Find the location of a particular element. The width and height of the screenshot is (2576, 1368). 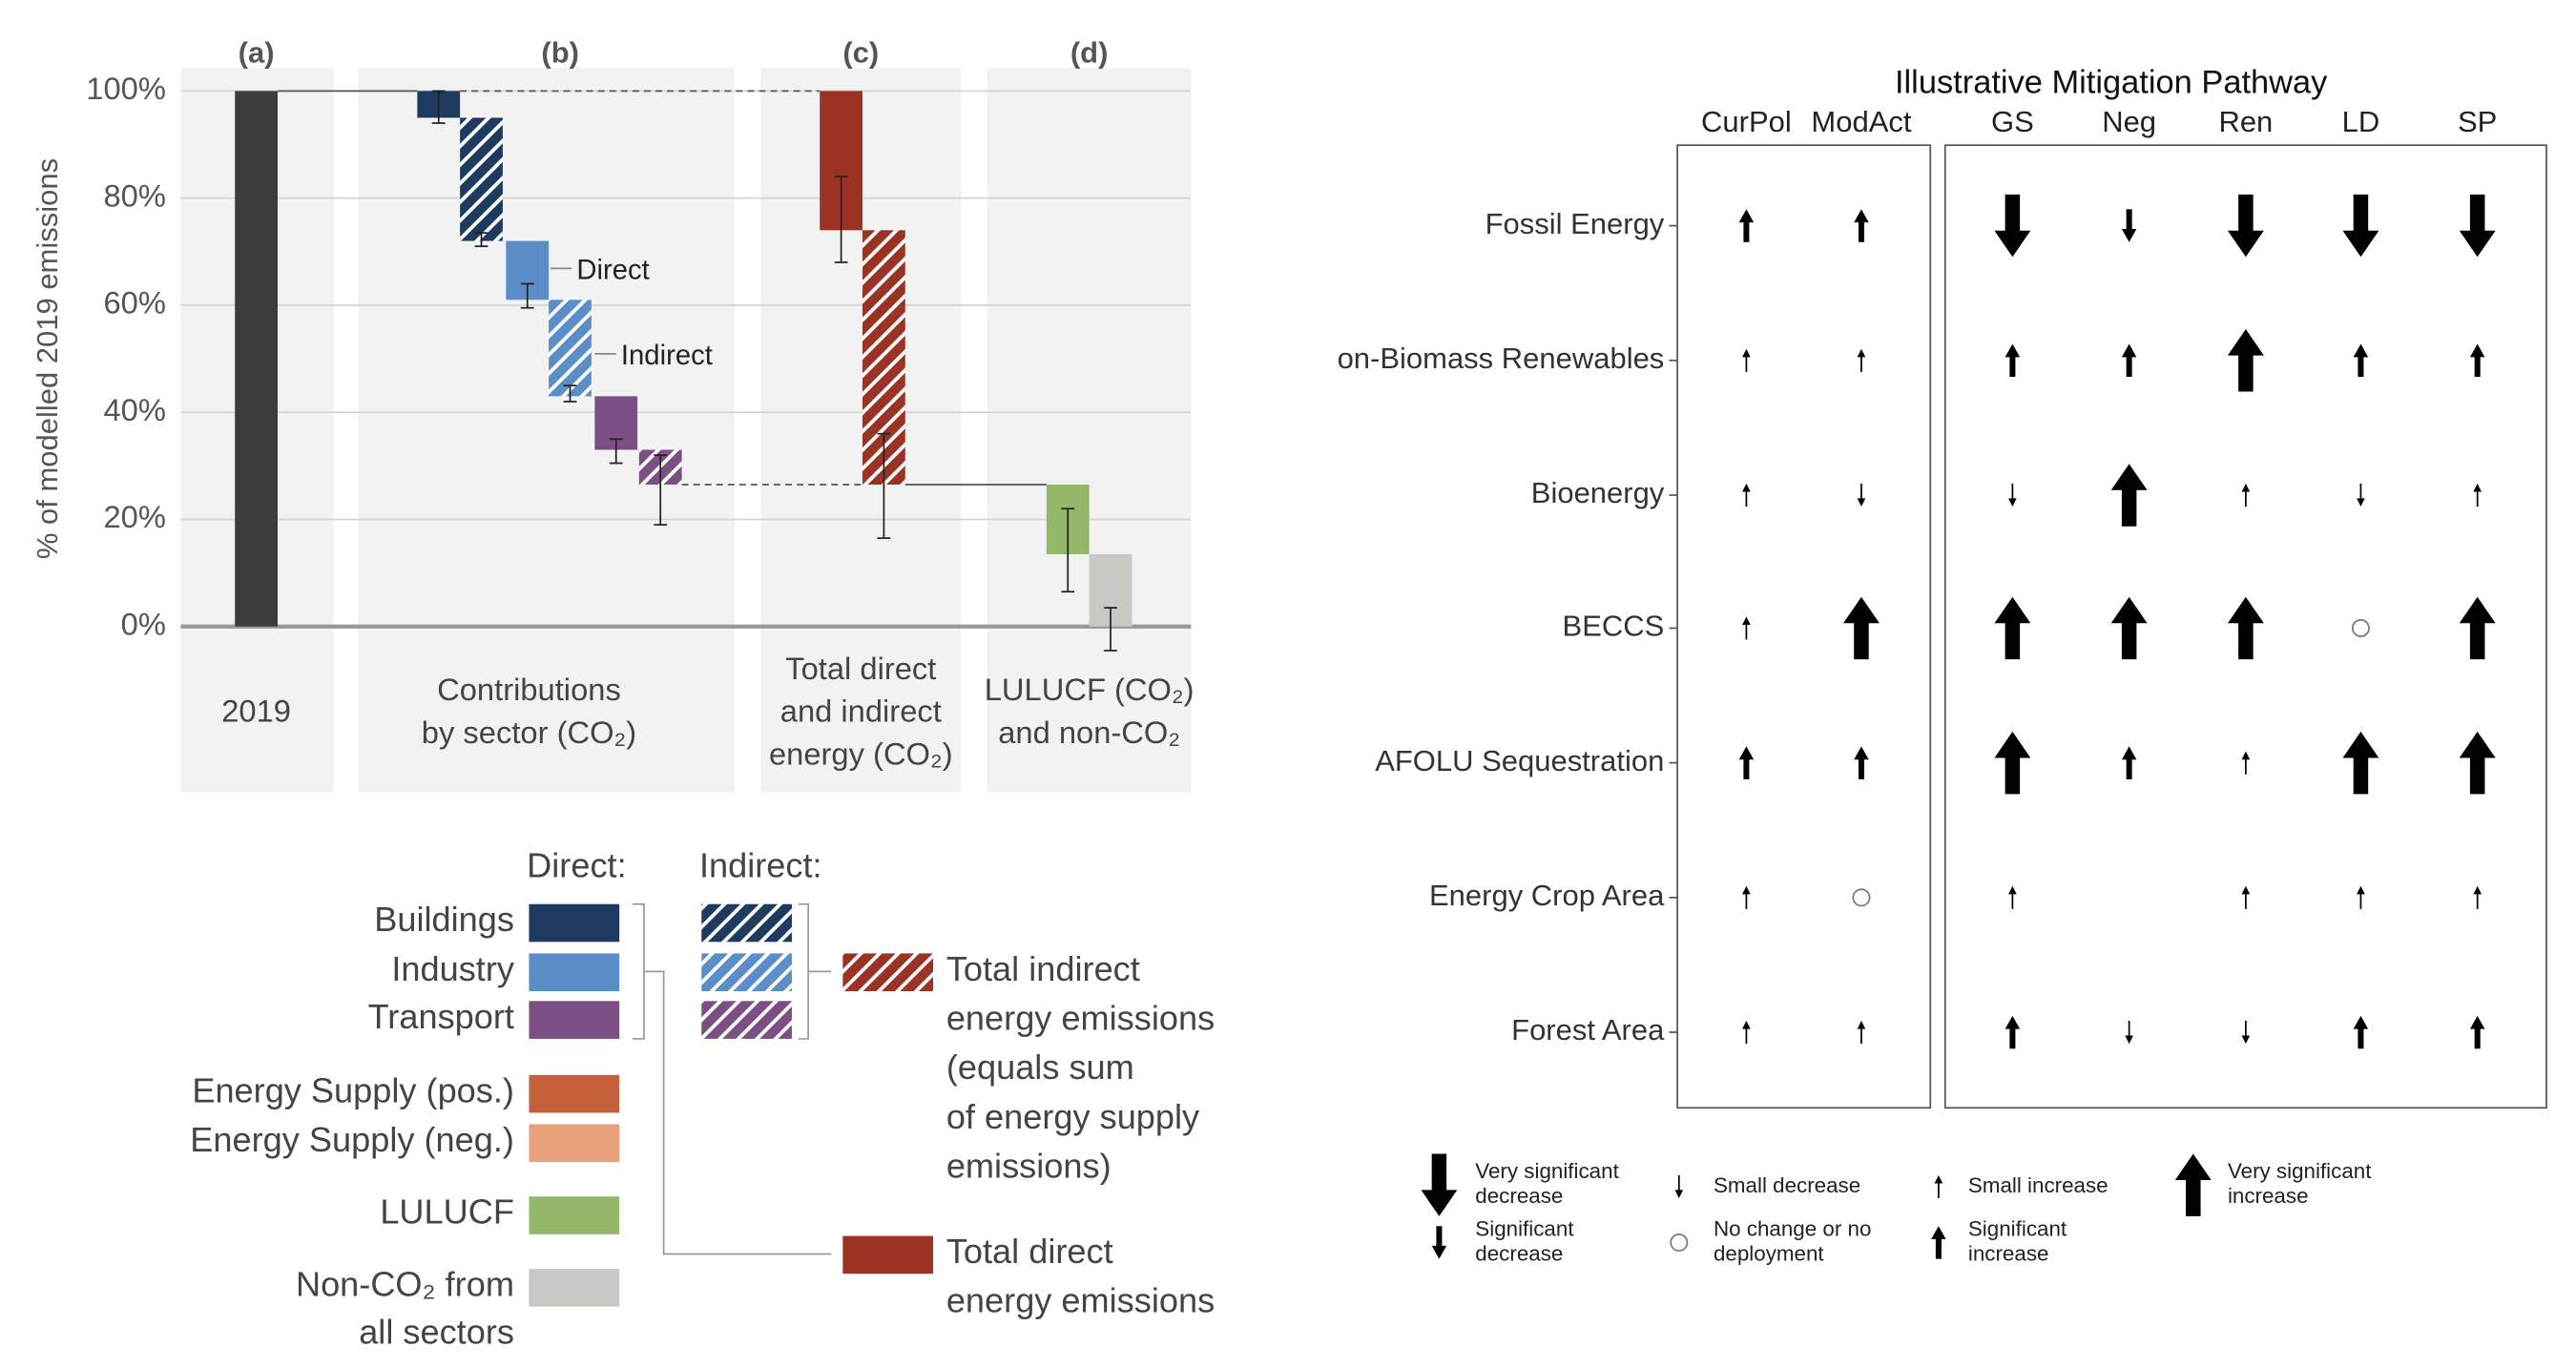

group-label: 2019 is located at coordinates (256, 711).